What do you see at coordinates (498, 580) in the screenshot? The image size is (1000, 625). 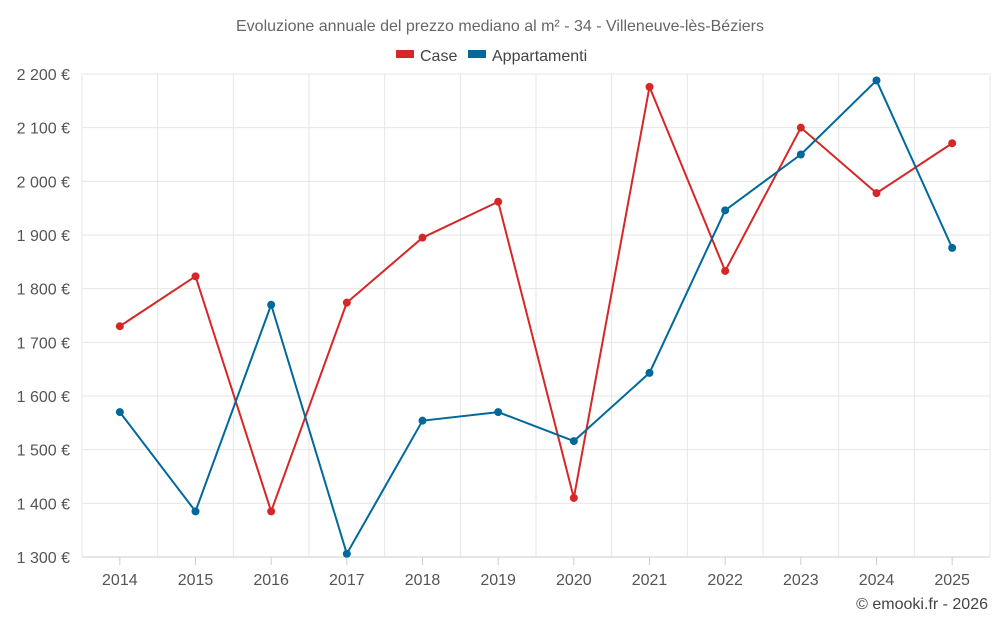 I see `x-tick-label: 2019` at bounding box center [498, 580].